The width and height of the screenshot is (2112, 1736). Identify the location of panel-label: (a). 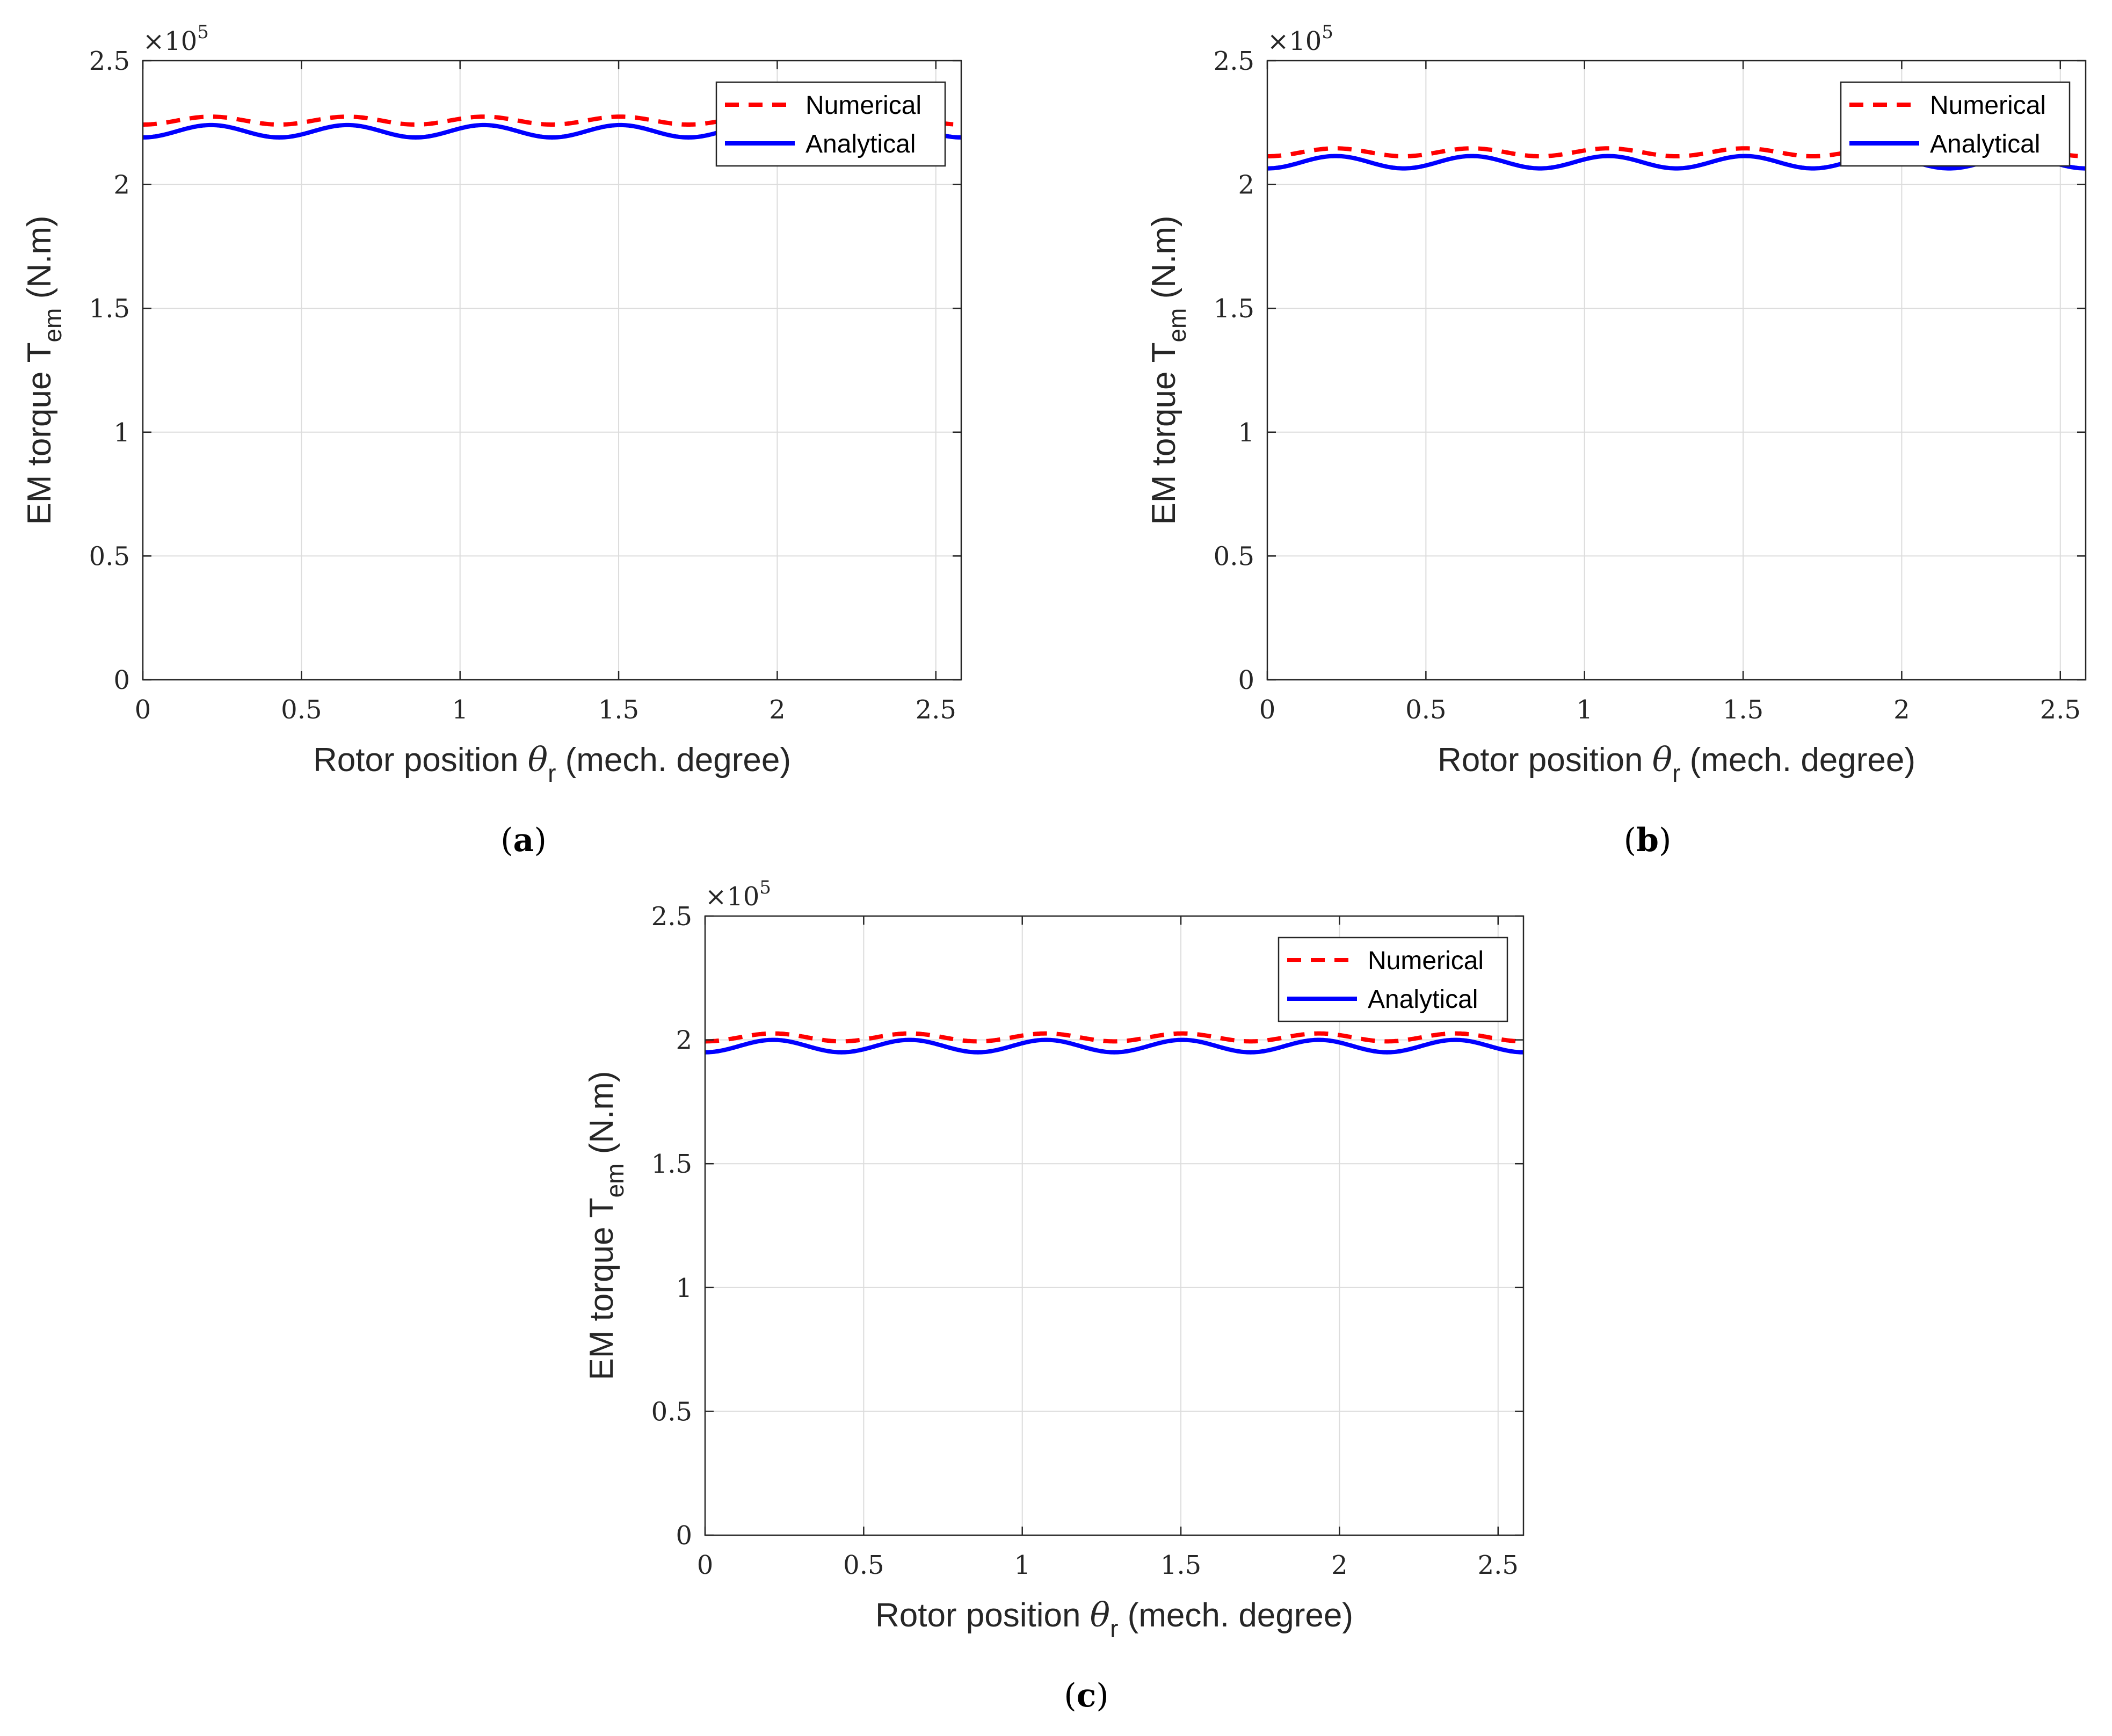
(524, 840).